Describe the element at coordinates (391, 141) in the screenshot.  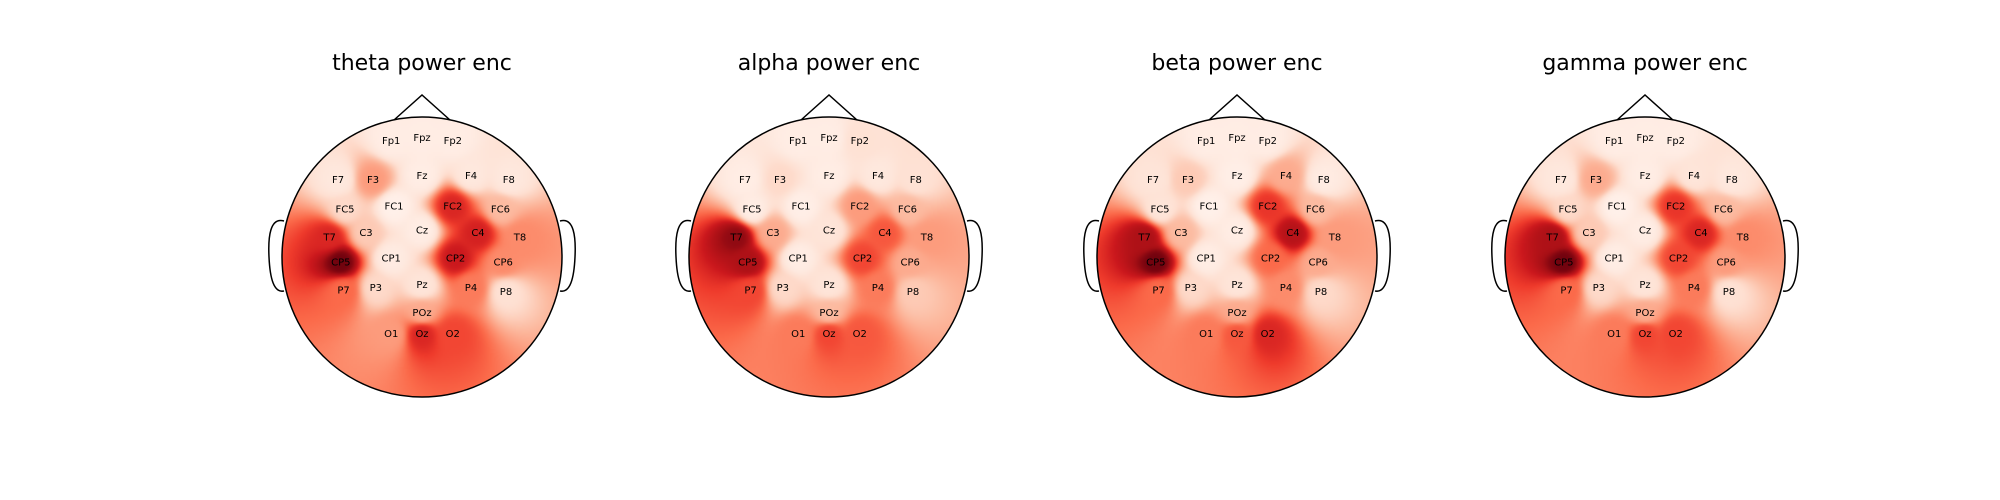
I see `electrode-label: Fp1` at that location.